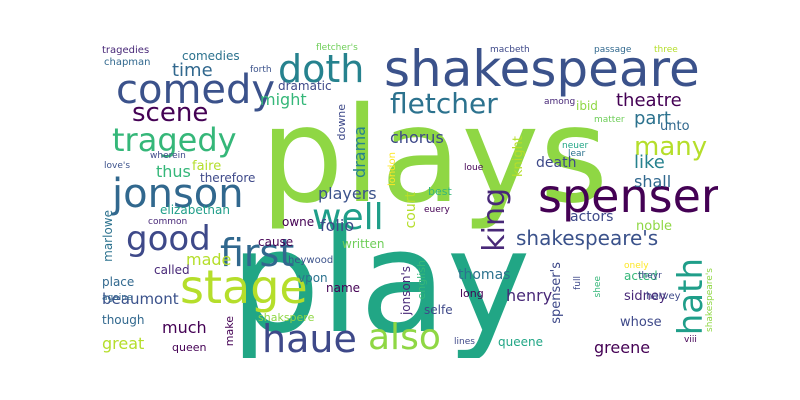  What do you see at coordinates (276, 242) in the screenshot?
I see `word-cause: cause` at bounding box center [276, 242].